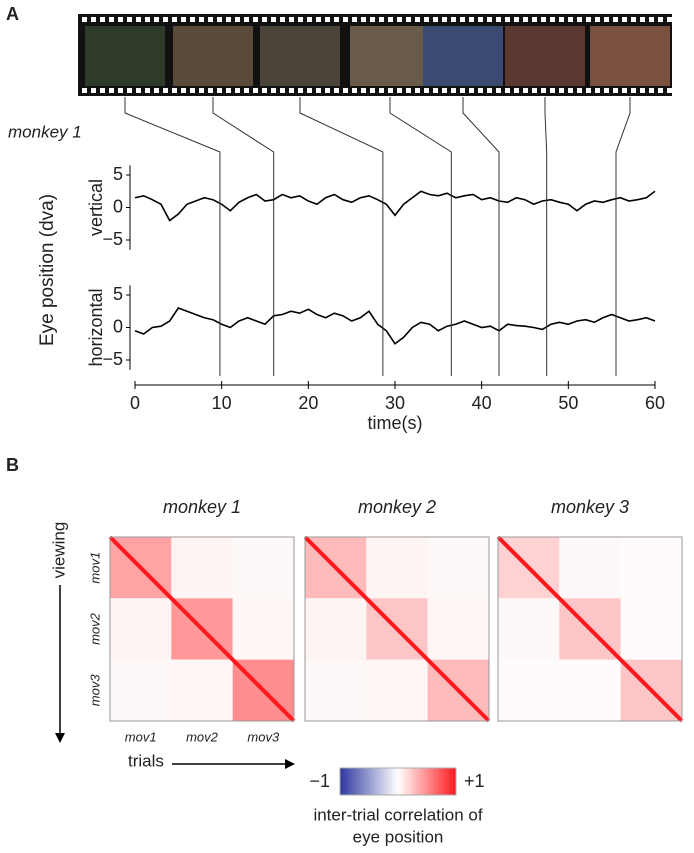  Describe the element at coordinates (141, 736) in the screenshot. I see `movie-col-label: mov1` at that location.